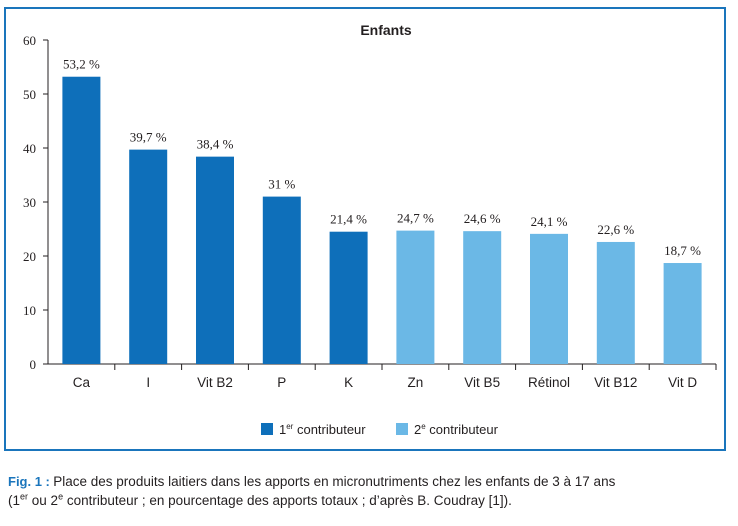 This screenshot has width=738, height=526. Describe the element at coordinates (81, 64) in the screenshot. I see `data-label: 53,2 %` at that location.